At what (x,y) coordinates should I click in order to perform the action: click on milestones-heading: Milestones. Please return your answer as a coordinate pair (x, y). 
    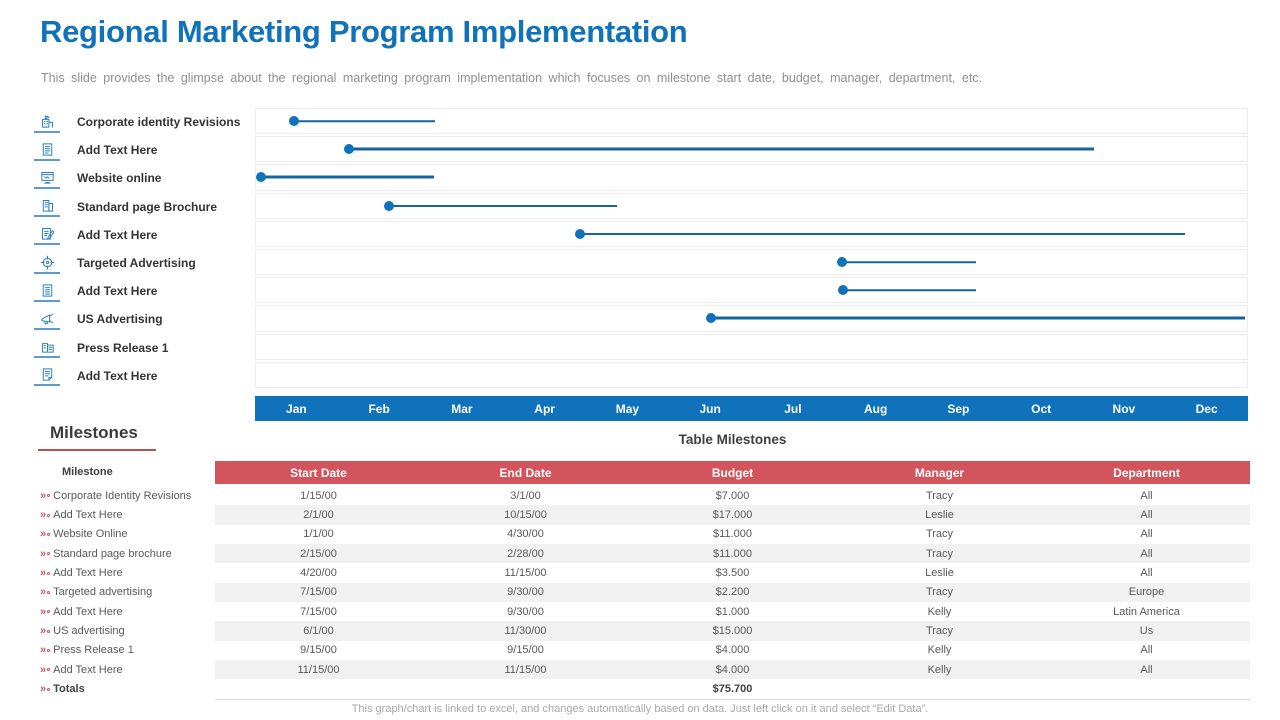
    Looking at the image, I should click on (94, 432).